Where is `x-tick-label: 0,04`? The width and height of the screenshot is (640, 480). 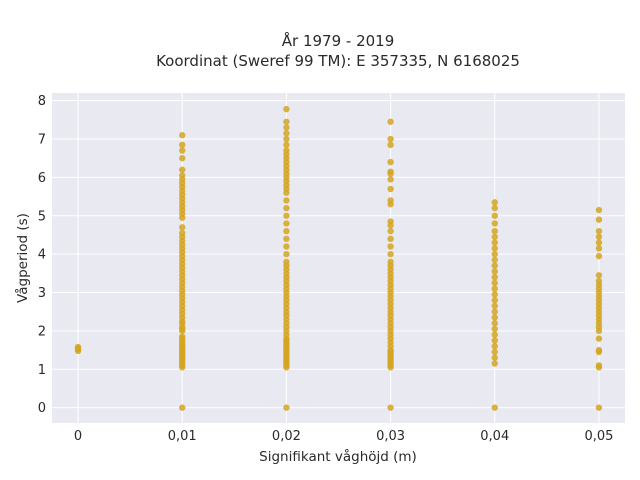
x-tick-label: 0,04 is located at coordinates (494, 436).